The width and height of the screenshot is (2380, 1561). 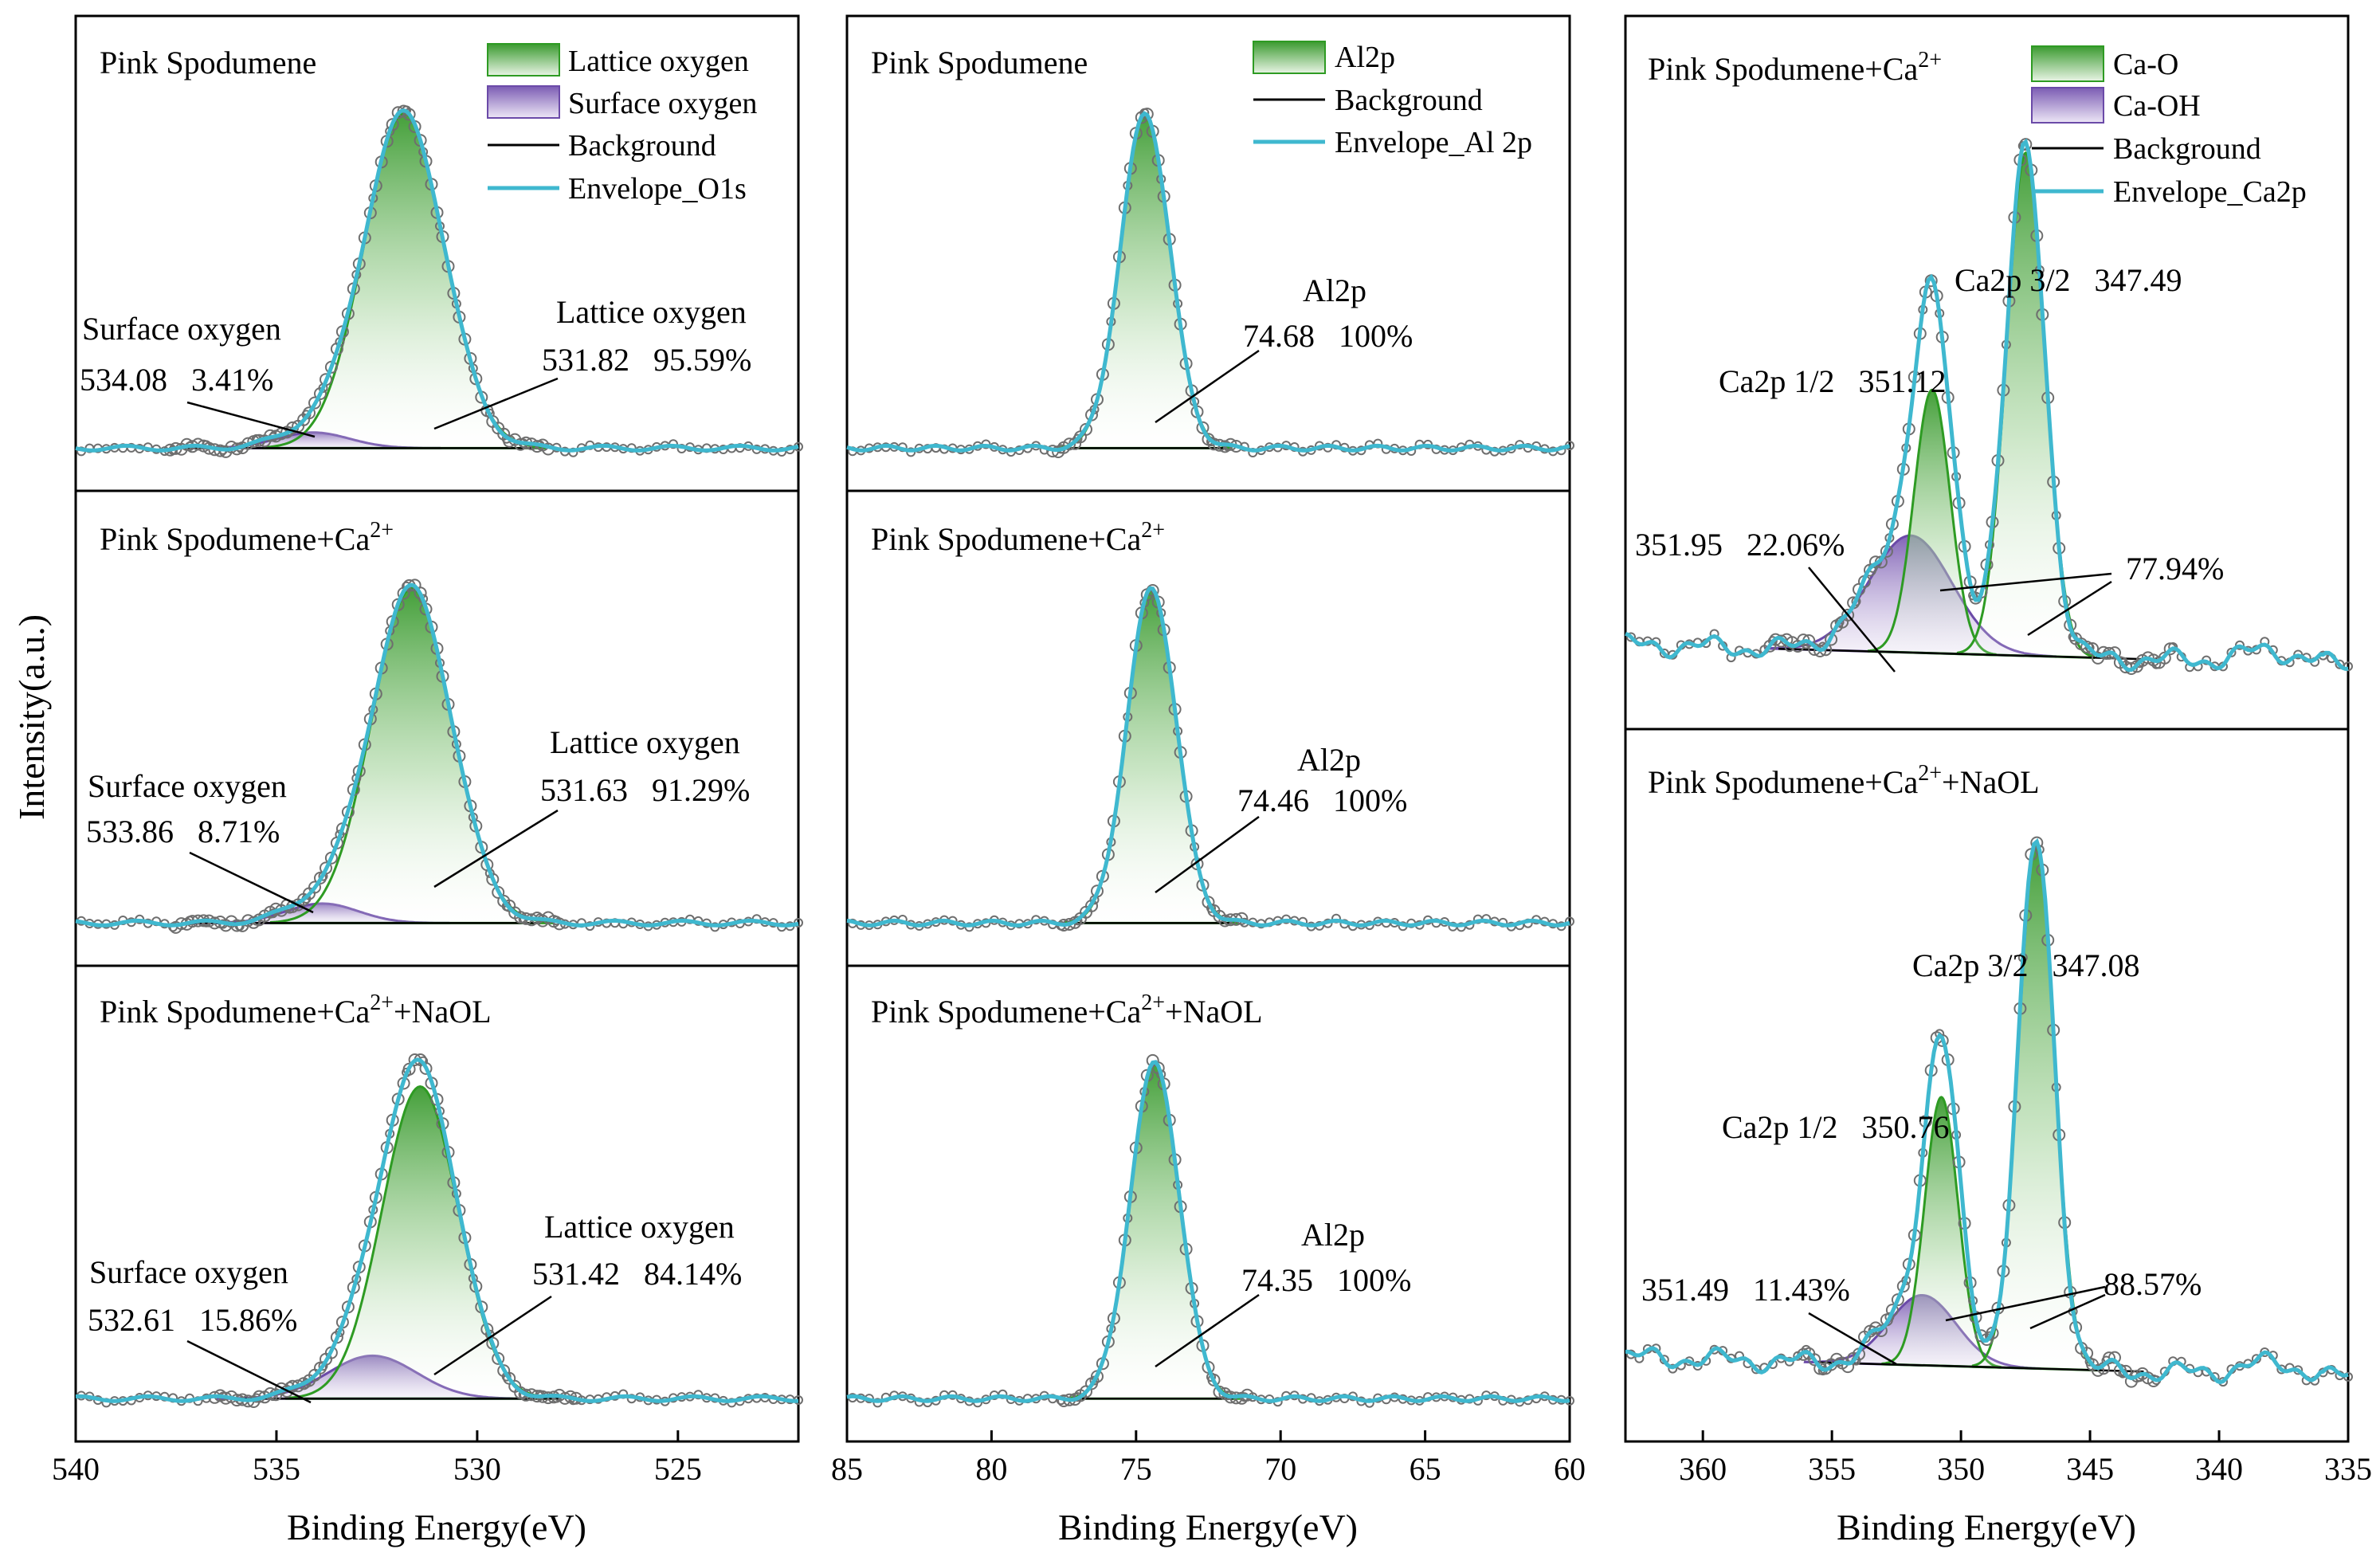 What do you see at coordinates (296, 1010) in the screenshot?
I see `o1s-panel-3-sample-label: Pink Spodumene+Ca2++NaOL` at bounding box center [296, 1010].